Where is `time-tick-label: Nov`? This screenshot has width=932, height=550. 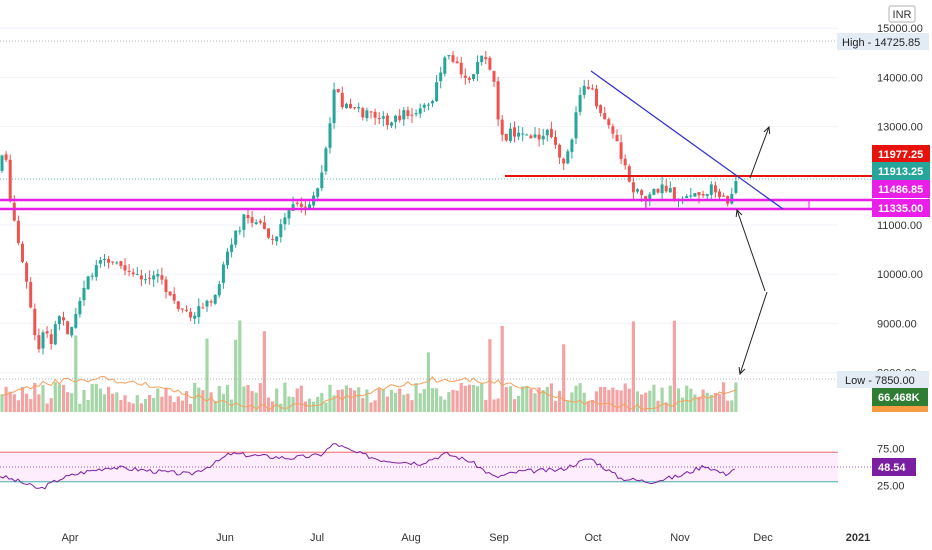 time-tick-label: Nov is located at coordinates (680, 538).